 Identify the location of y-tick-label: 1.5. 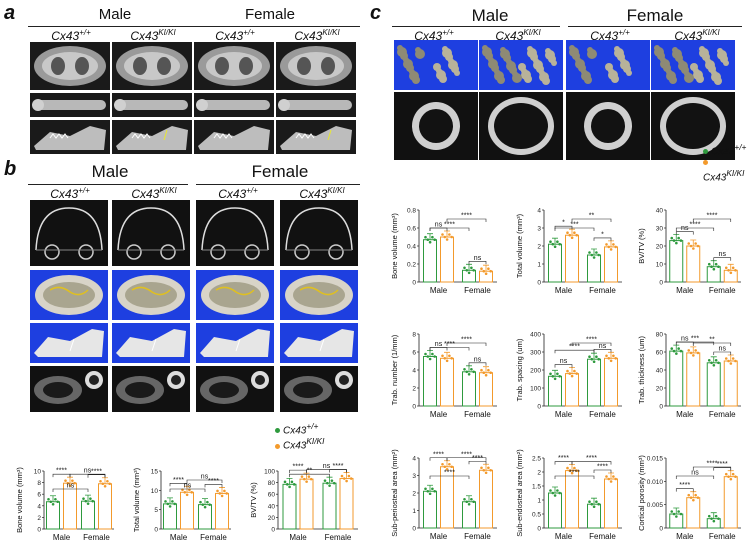
(536, 487).